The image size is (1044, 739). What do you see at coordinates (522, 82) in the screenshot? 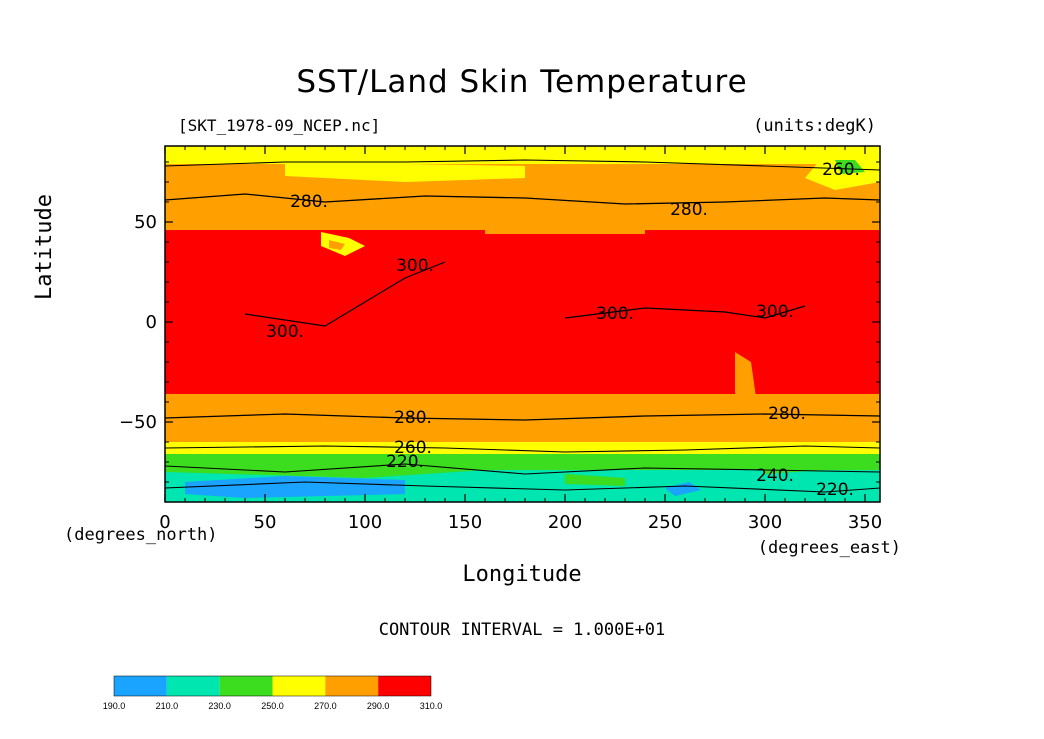
I see `chart-title: SST/Land Skin Temperature` at bounding box center [522, 82].